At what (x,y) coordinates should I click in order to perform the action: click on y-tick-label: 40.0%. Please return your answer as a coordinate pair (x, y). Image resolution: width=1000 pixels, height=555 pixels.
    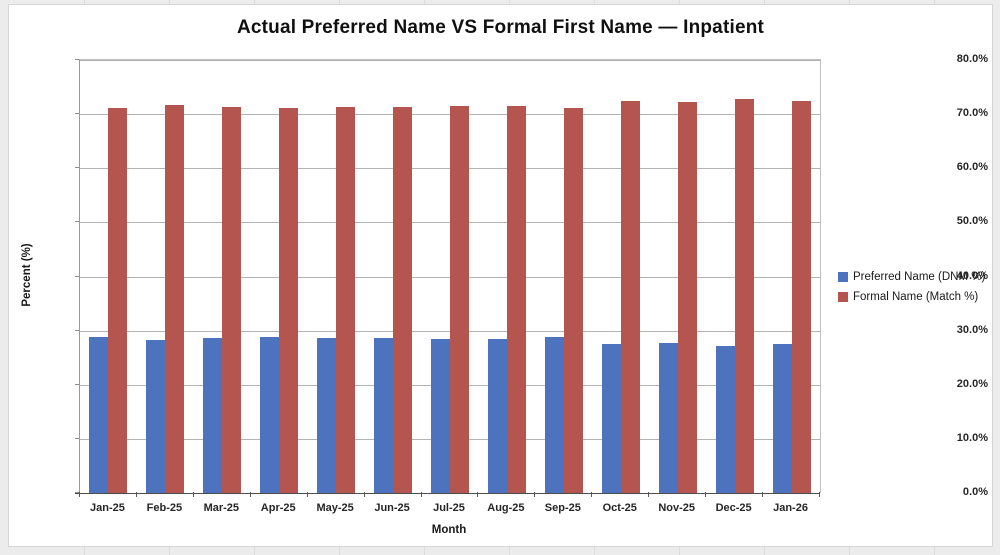
    Looking at the image, I should click on (972, 275).